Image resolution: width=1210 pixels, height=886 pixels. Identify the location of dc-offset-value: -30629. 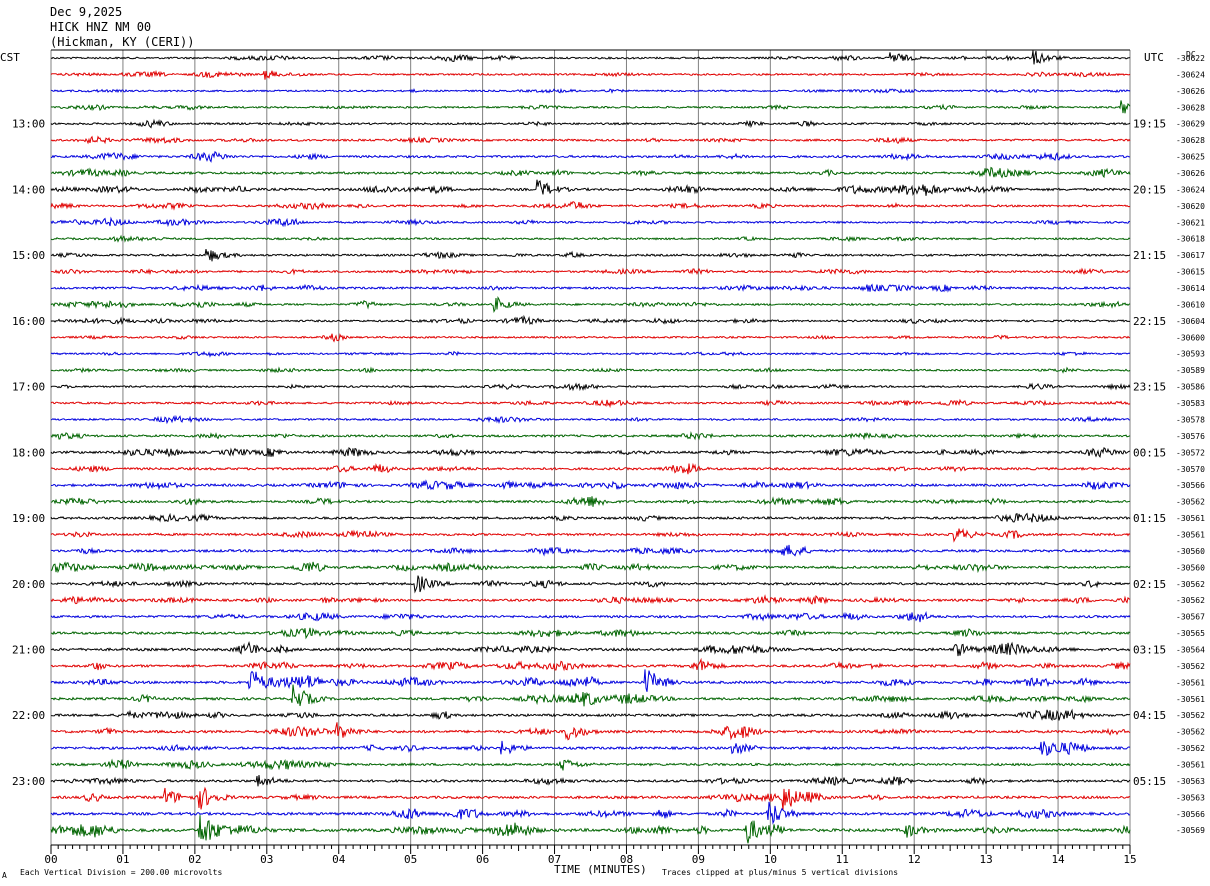
(1190, 124).